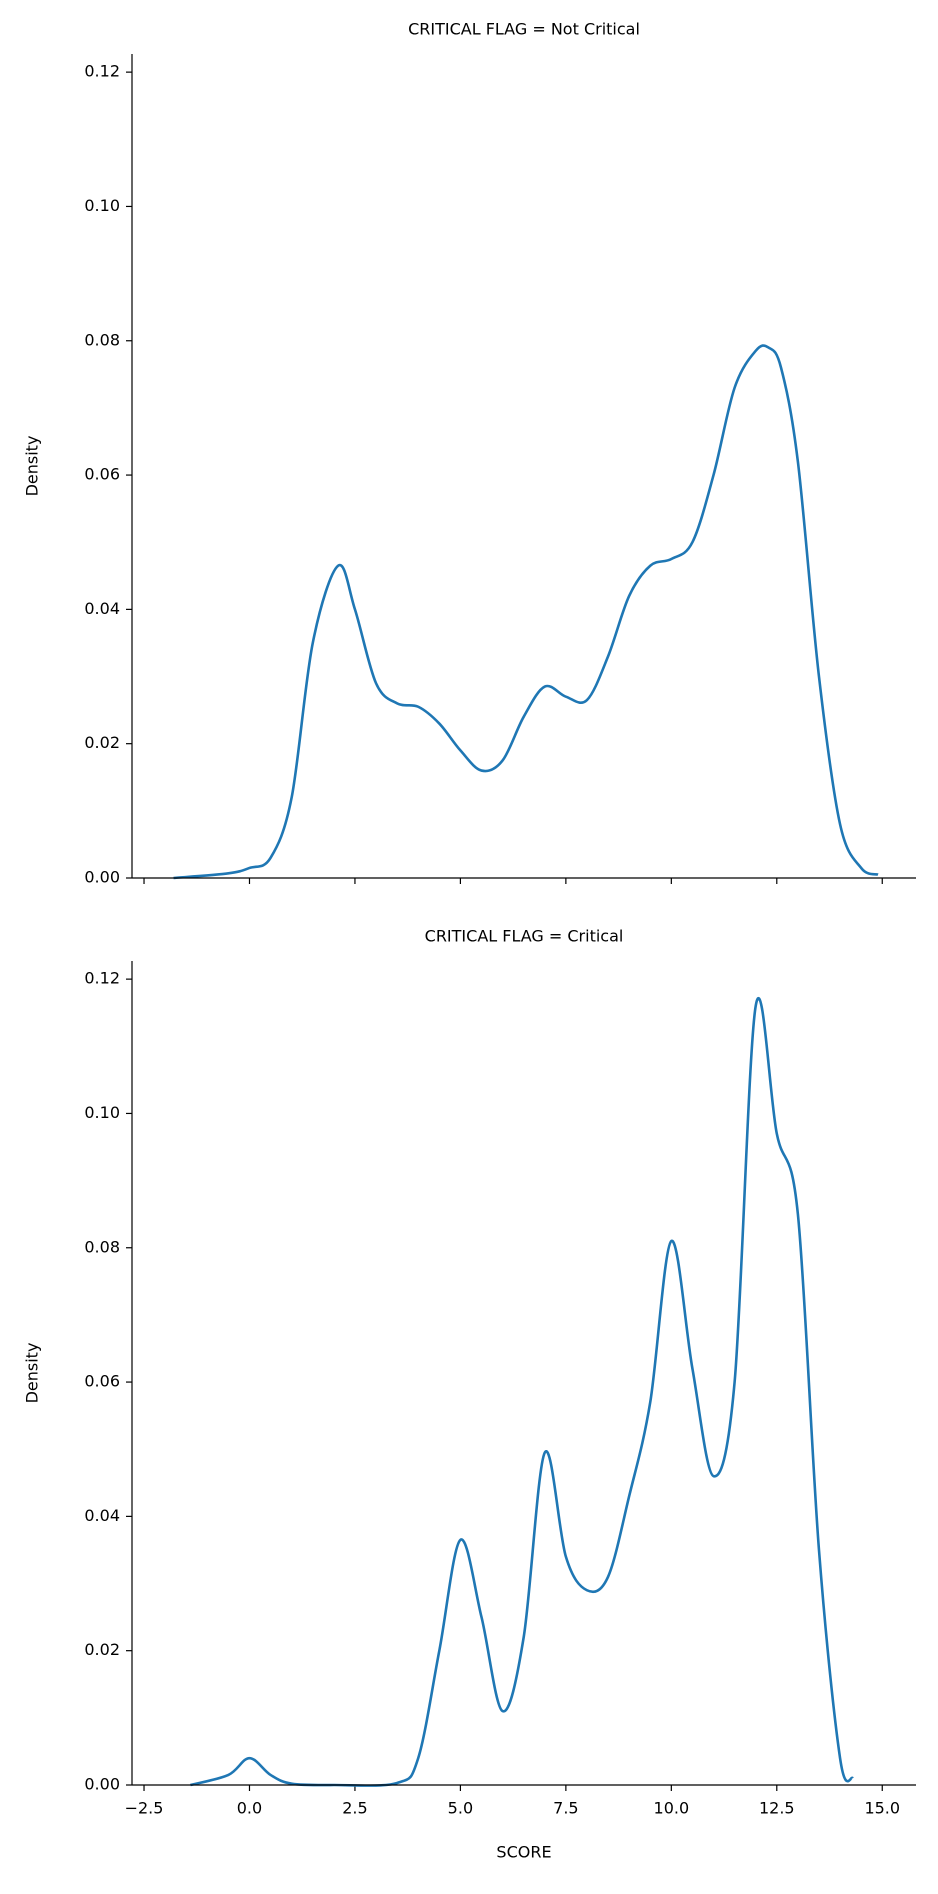 The image size is (938, 1894). What do you see at coordinates (672, 1808) in the screenshot?
I see `x-tick-label: 10.0` at bounding box center [672, 1808].